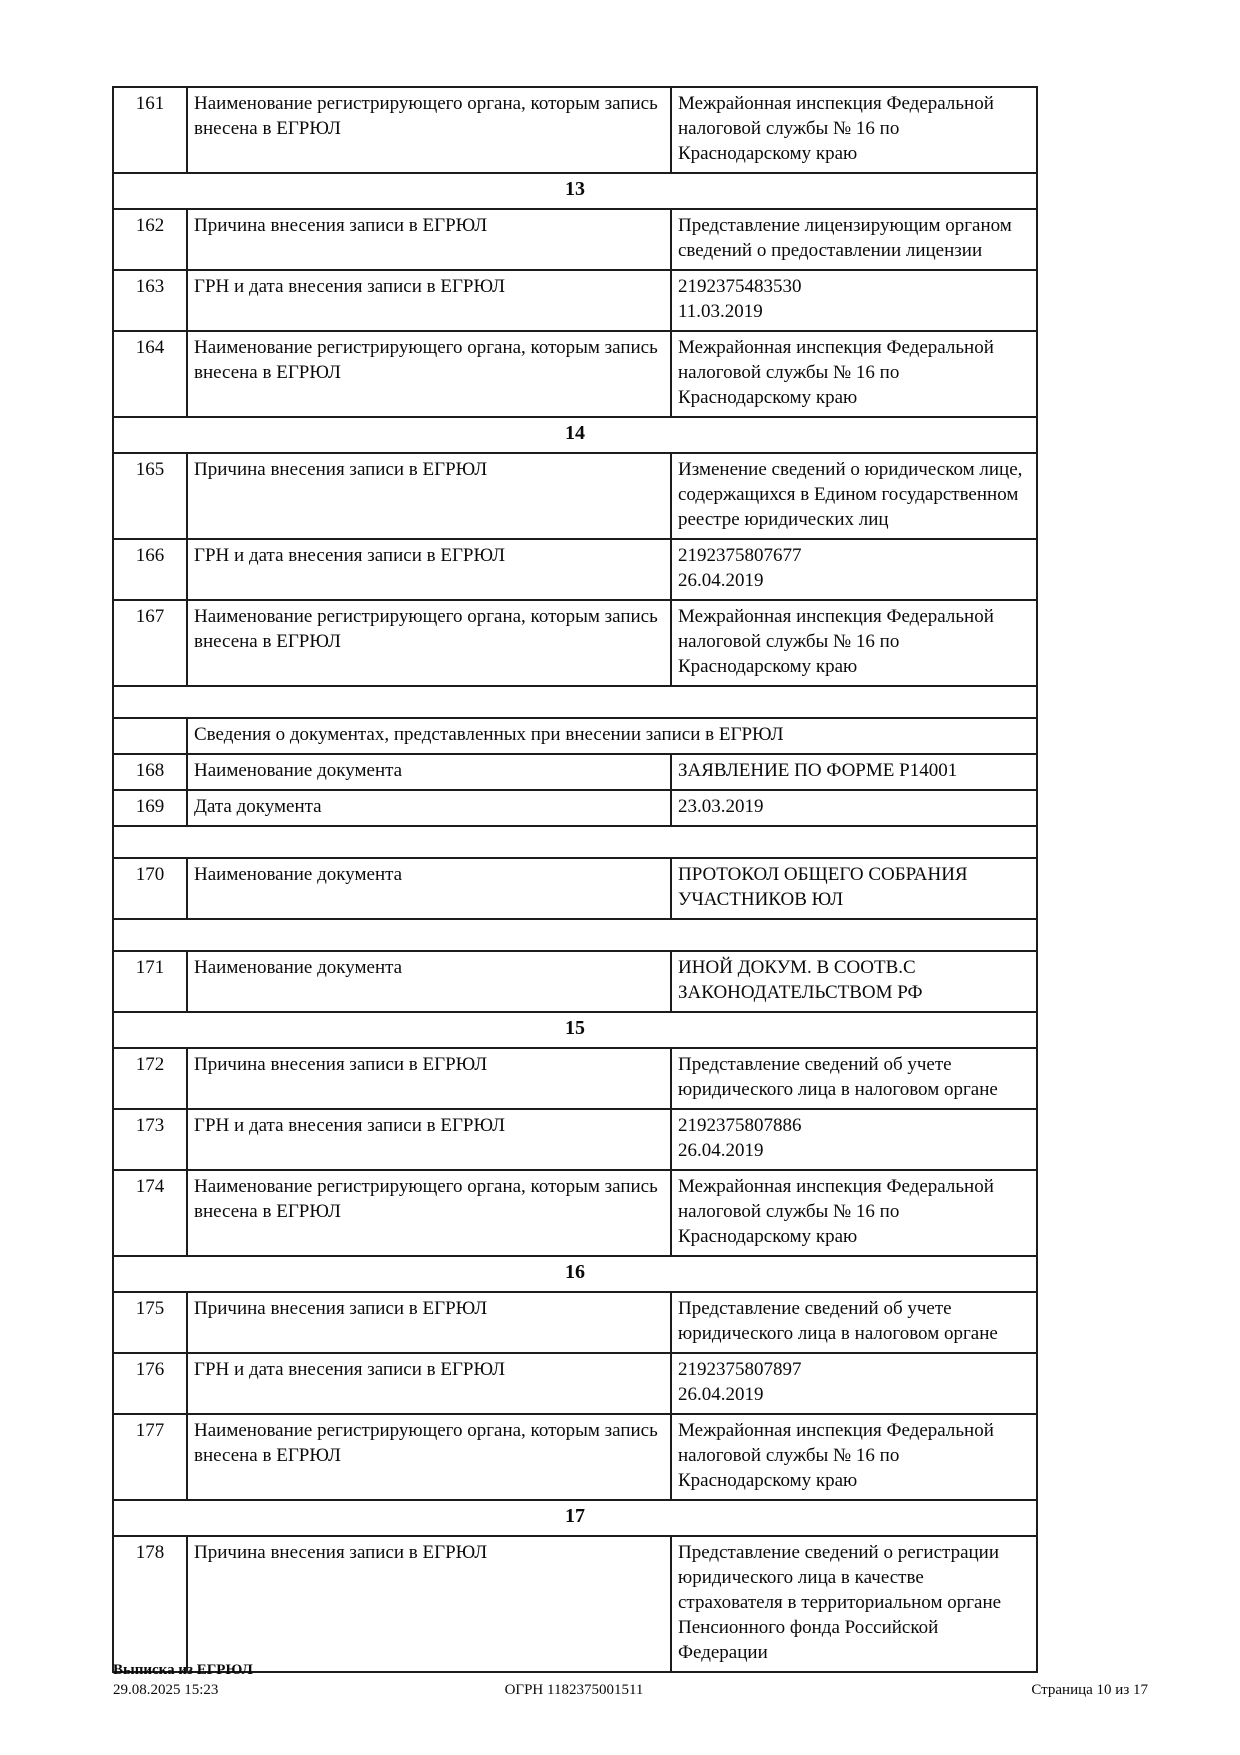  I want to click on section-number-row: 15, so click(575, 1030).